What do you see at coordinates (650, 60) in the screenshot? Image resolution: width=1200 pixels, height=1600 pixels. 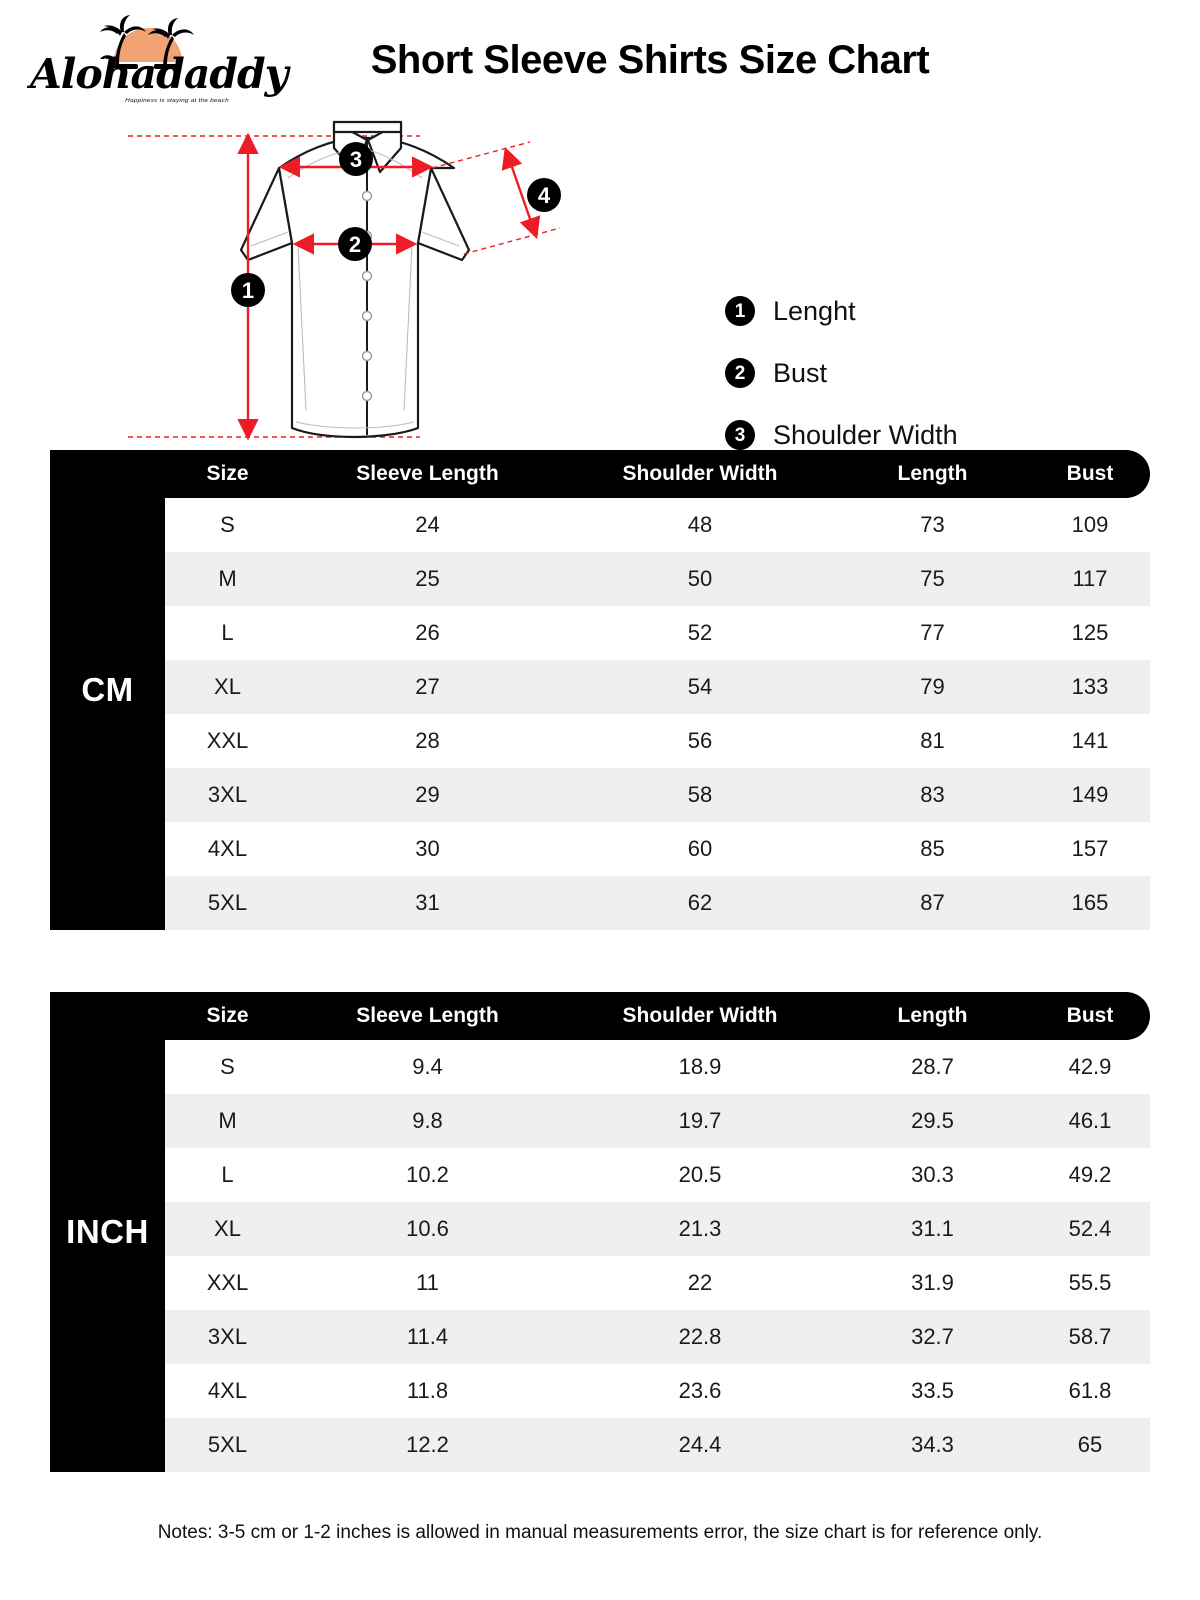 I see `page-title: Short Sleeve Shirts Size Chart` at bounding box center [650, 60].